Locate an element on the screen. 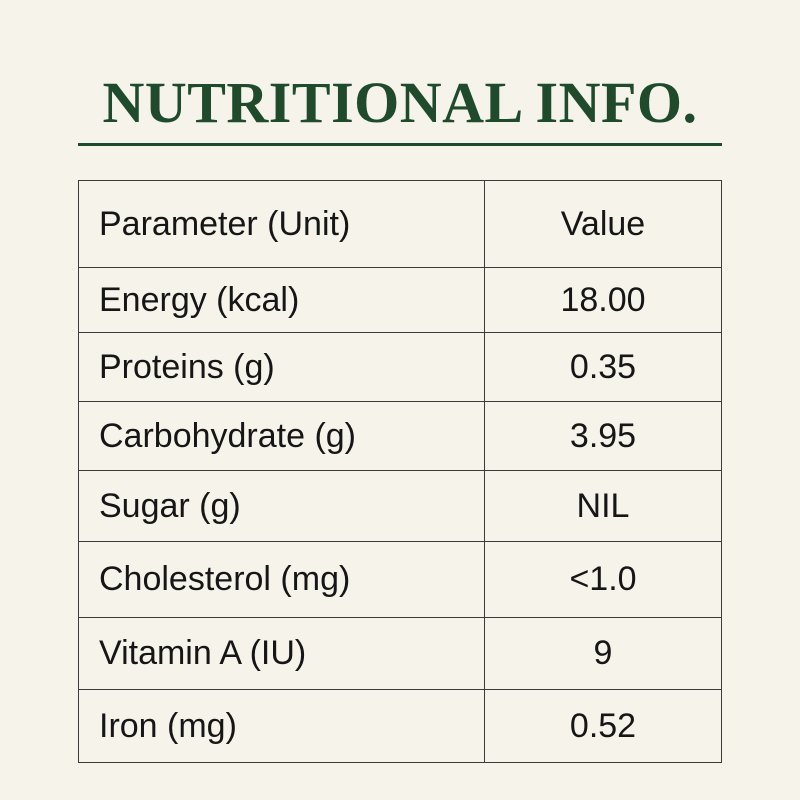 The height and width of the screenshot is (800, 800). parameter-cell: Iron (mg) is located at coordinates (281, 726).